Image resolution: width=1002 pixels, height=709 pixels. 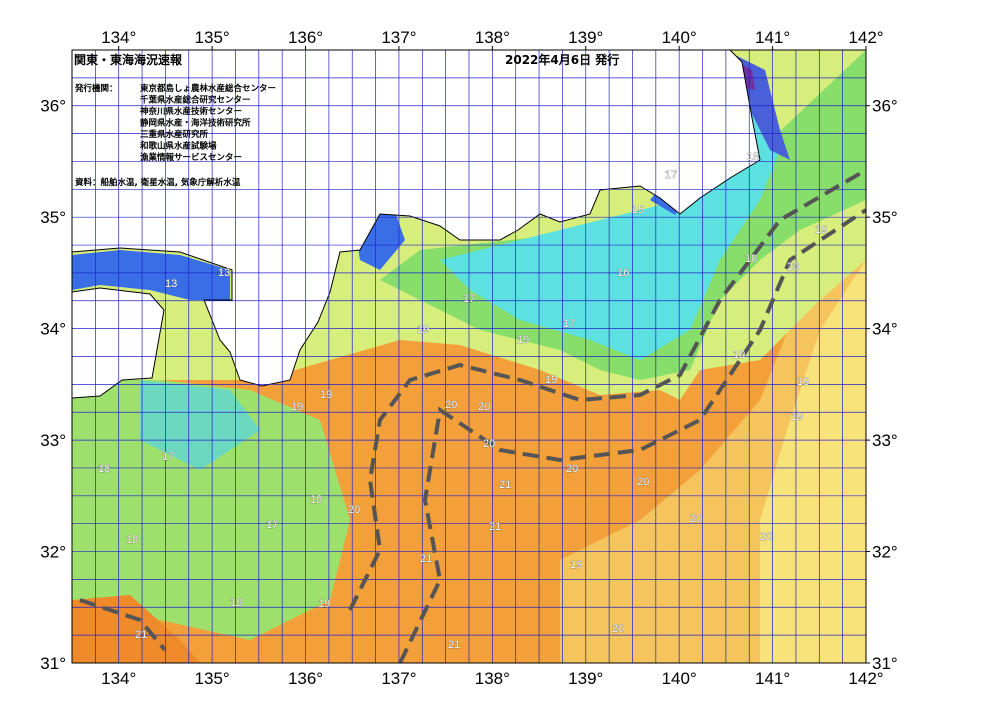 What do you see at coordinates (123, 625) in the screenshot?
I see `front-line` at bounding box center [123, 625].